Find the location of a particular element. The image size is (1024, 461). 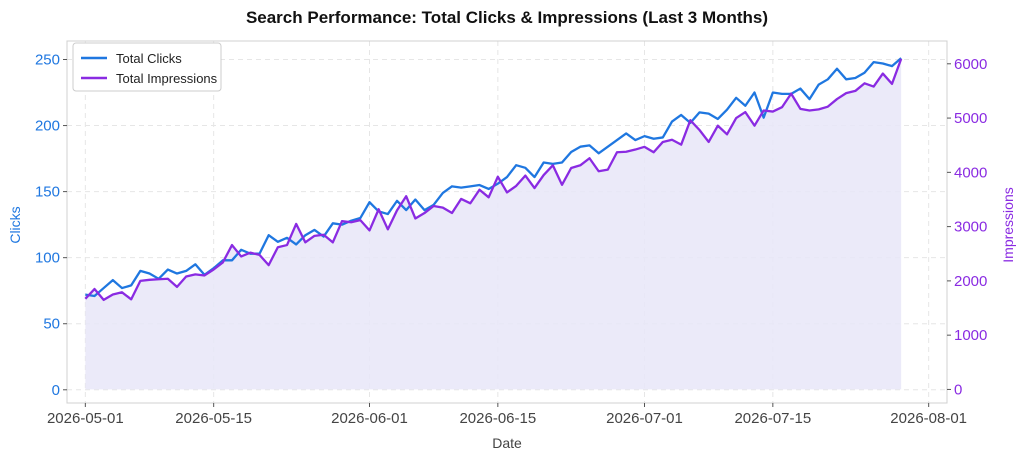

legend-label-impressions: Total Impressions is located at coordinates (167, 78).